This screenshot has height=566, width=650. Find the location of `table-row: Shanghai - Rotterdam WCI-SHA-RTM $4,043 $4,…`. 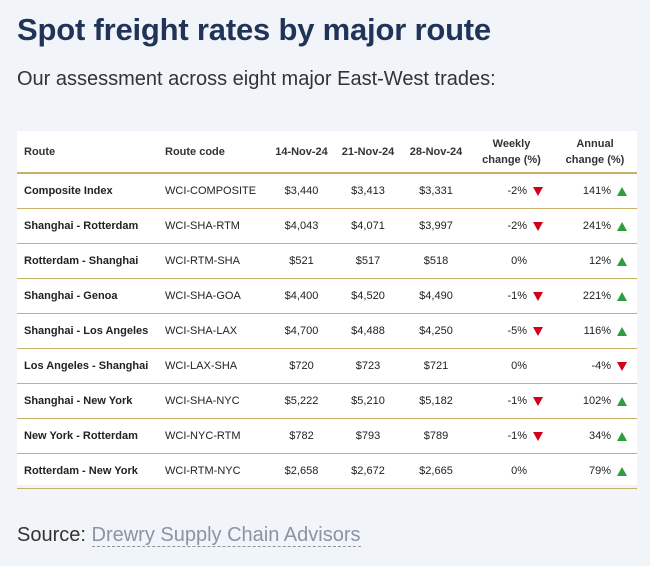

table-row: Shanghai - Rotterdam WCI-SHA-RTM $4,043 $4,… is located at coordinates (327, 226).